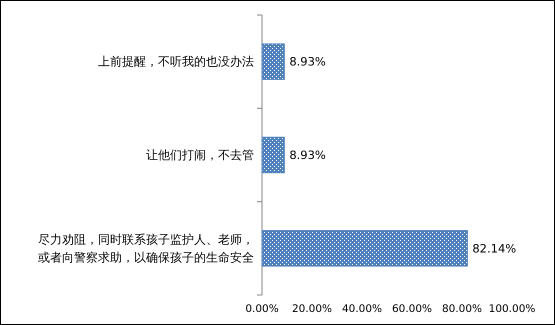 The height and width of the screenshot is (325, 555). Describe the element at coordinates (462, 309) in the screenshot. I see `x-tick-label: 80.00%` at that location.